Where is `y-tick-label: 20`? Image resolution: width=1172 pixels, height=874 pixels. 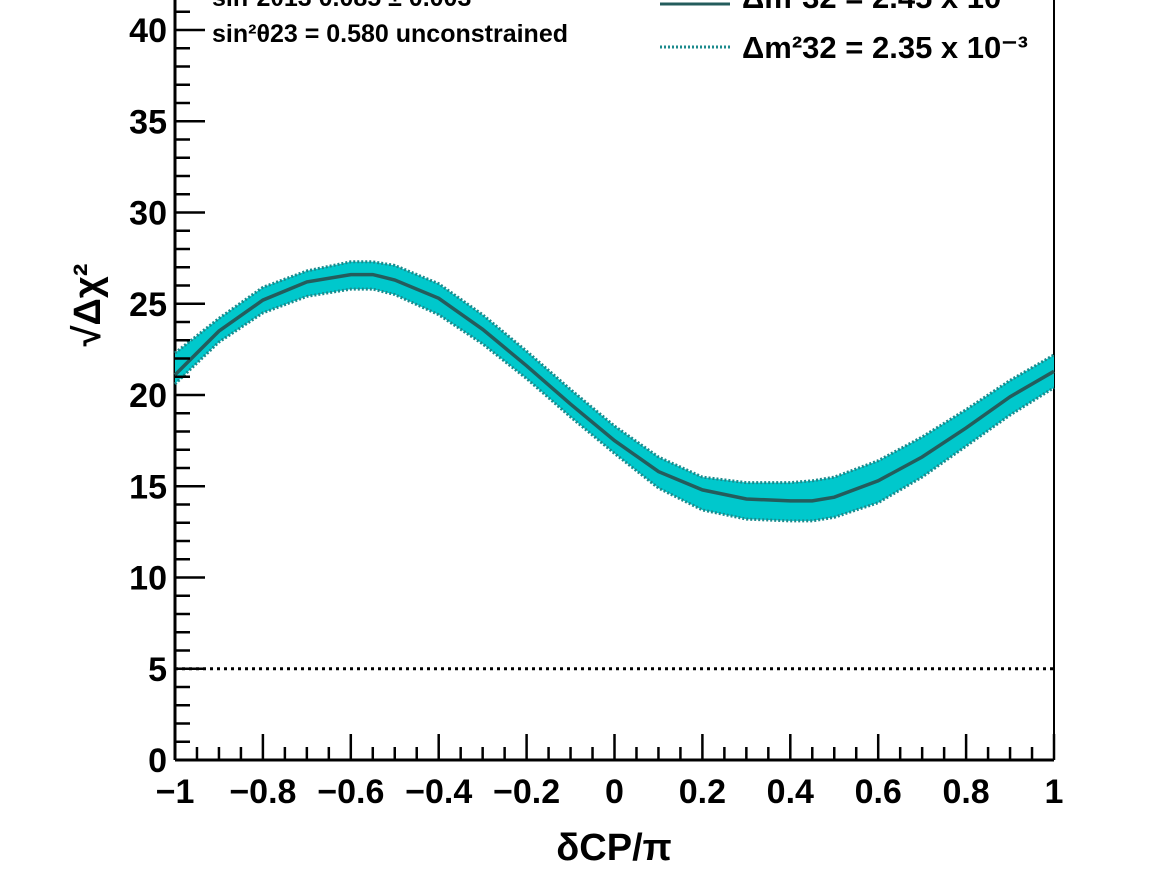 y-tick-label: 20 is located at coordinates (148, 396).